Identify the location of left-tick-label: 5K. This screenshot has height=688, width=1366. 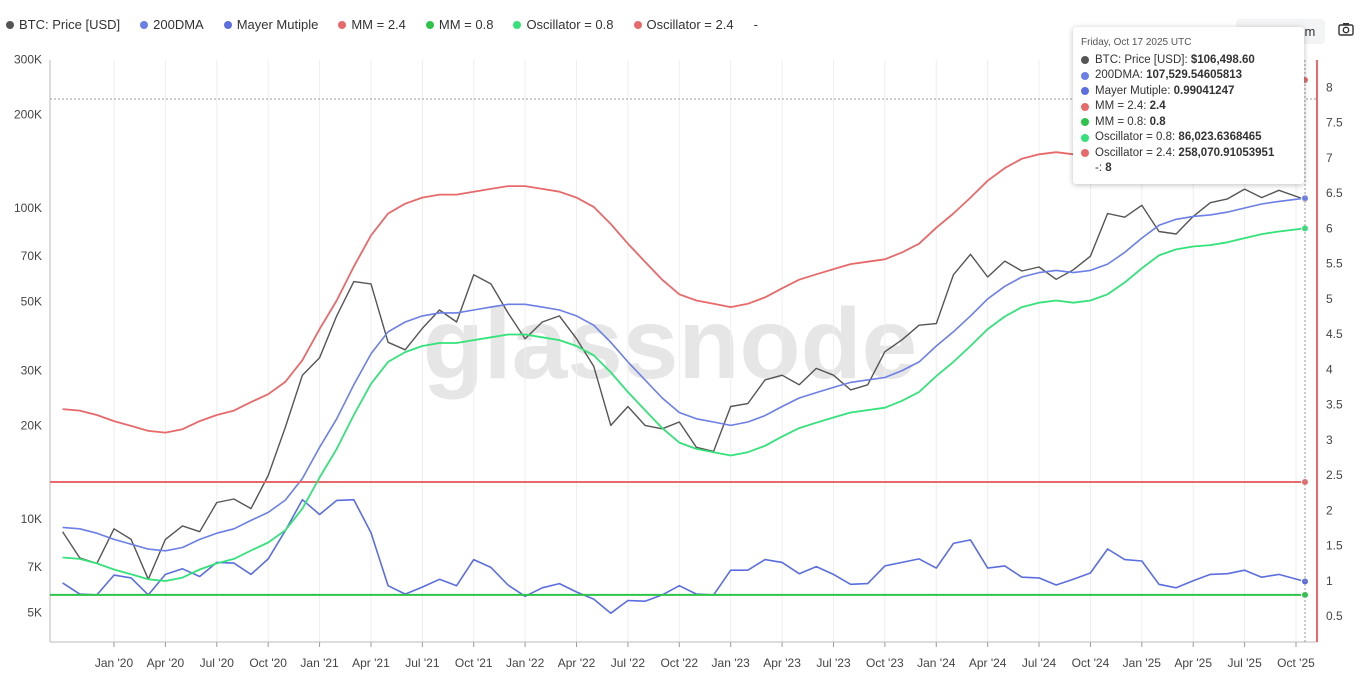
(34, 613).